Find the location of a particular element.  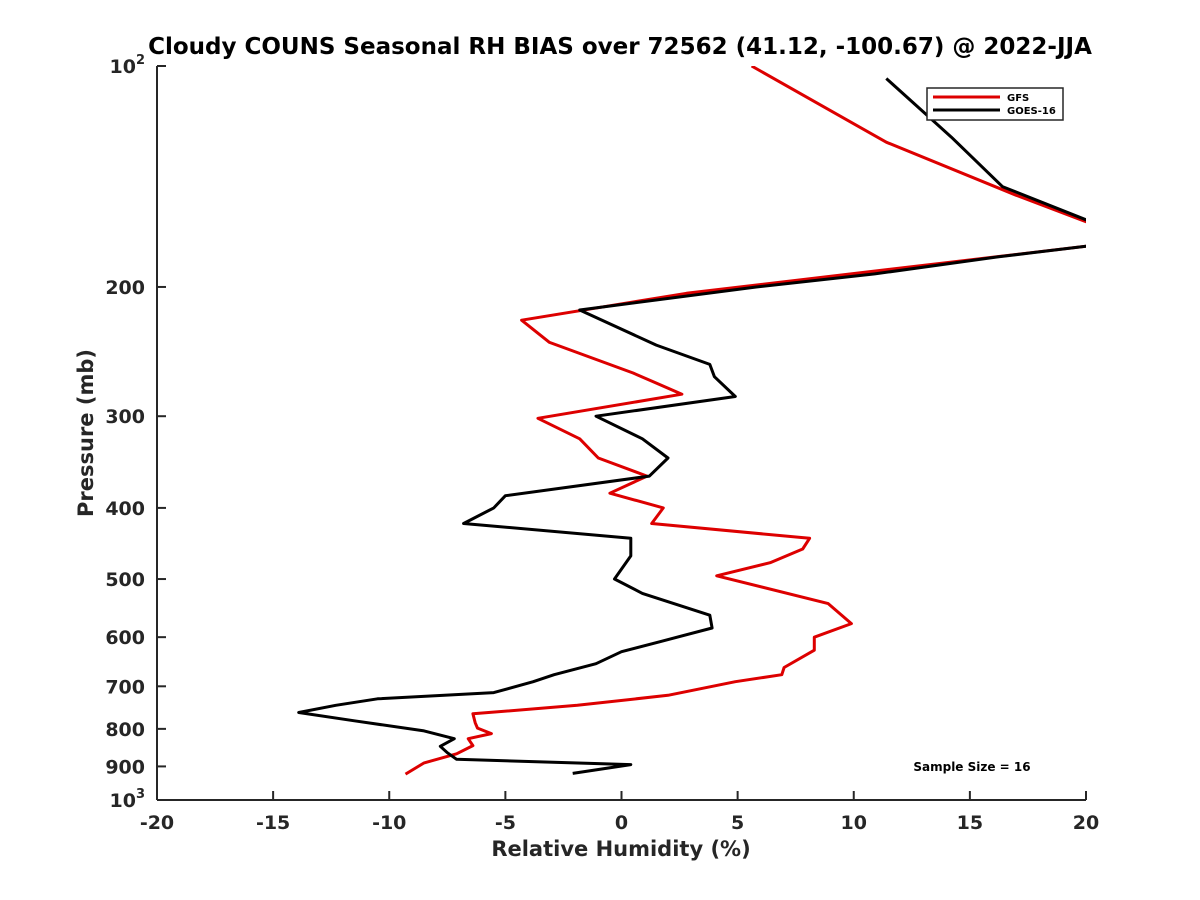

x-tick-label: 20 is located at coordinates (1086, 823).